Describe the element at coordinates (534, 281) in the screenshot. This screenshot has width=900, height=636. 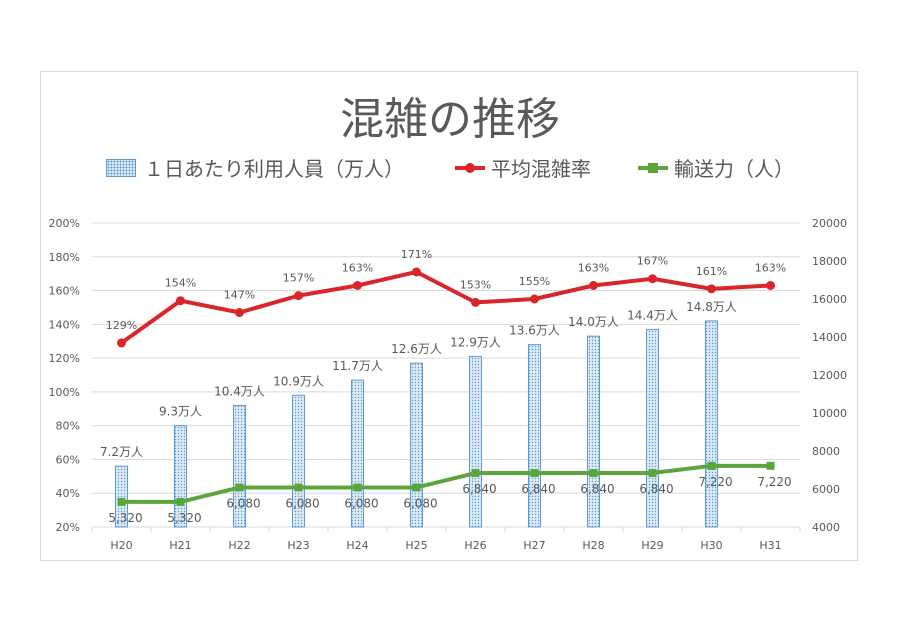
I see `congestion-data-label: 155%` at that location.